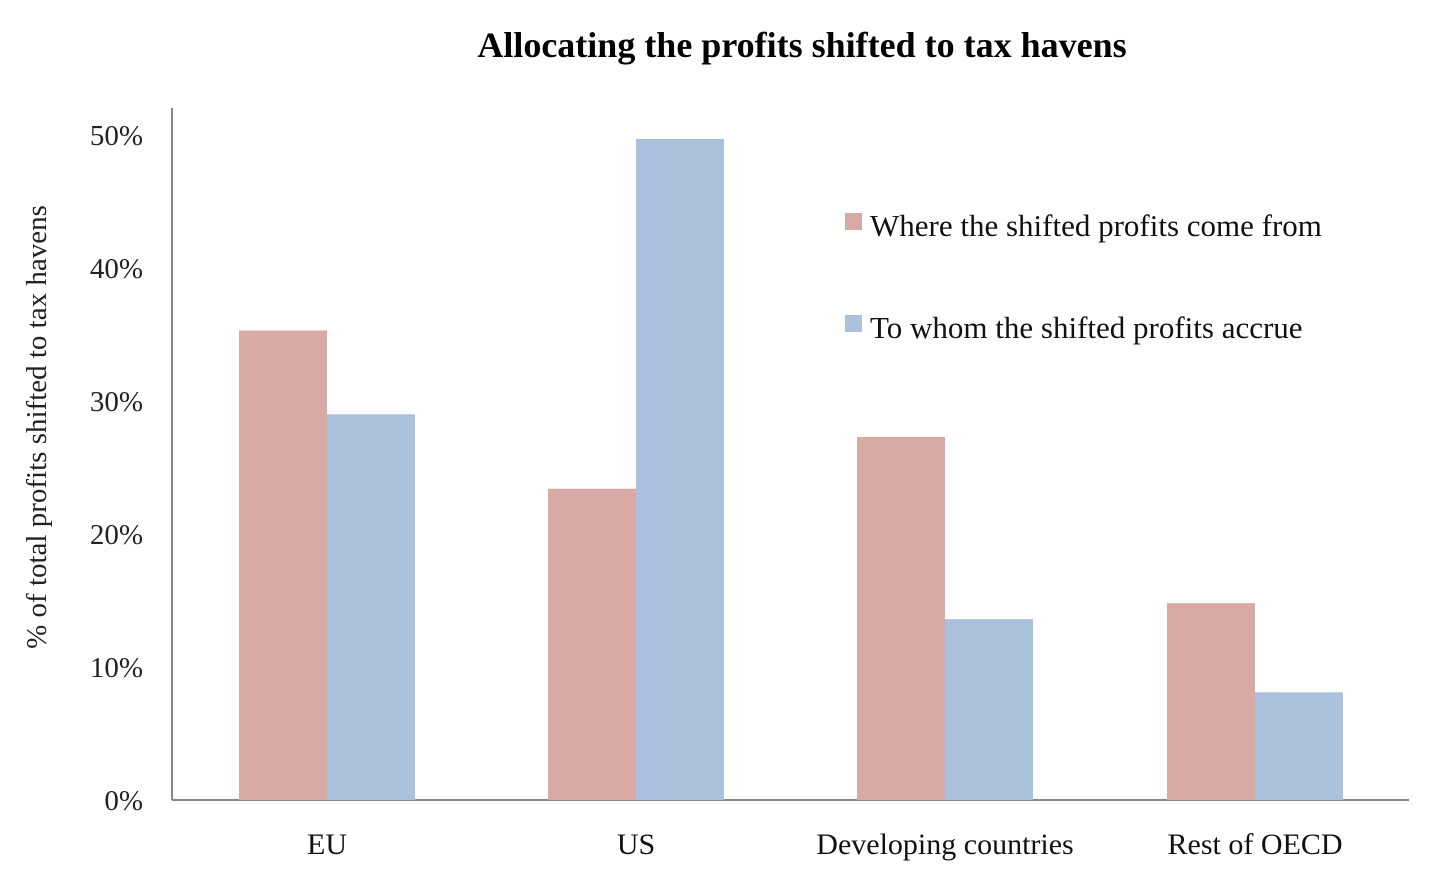 The height and width of the screenshot is (878, 1434). Describe the element at coordinates (116, 269) in the screenshot. I see `y-tick-label: 40%` at that location.